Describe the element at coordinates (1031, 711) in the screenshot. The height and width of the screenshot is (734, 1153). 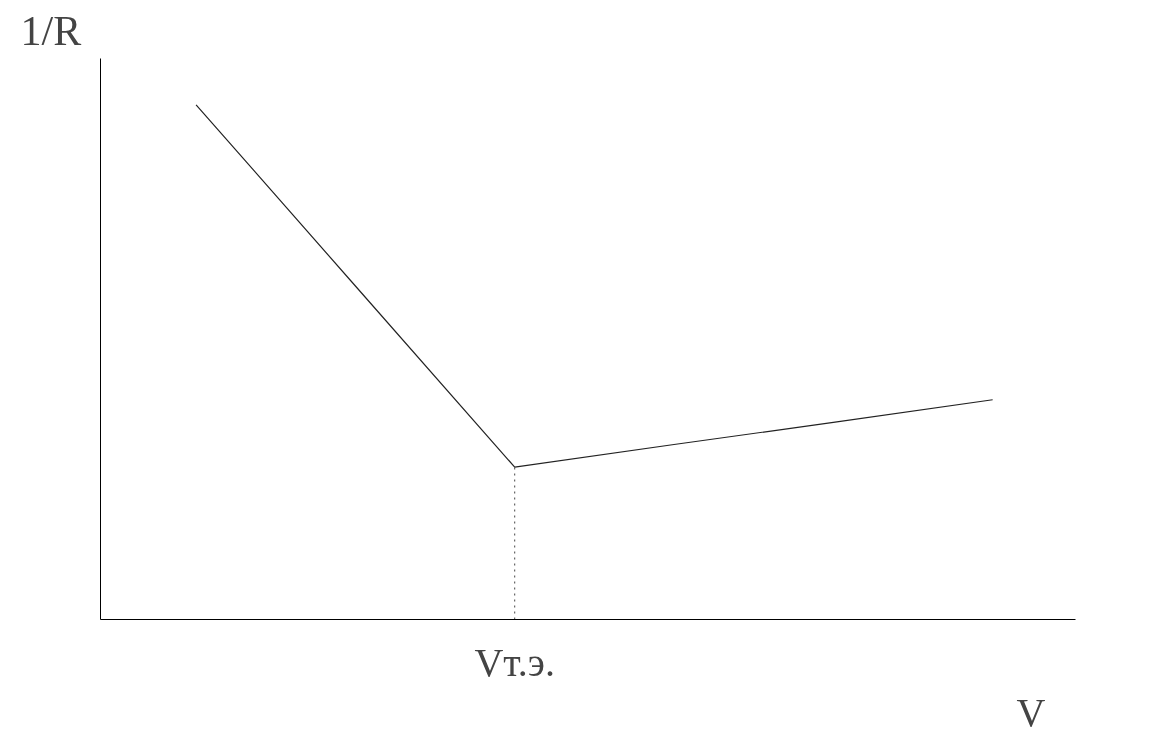
I see `x-axis-title: V` at that location.